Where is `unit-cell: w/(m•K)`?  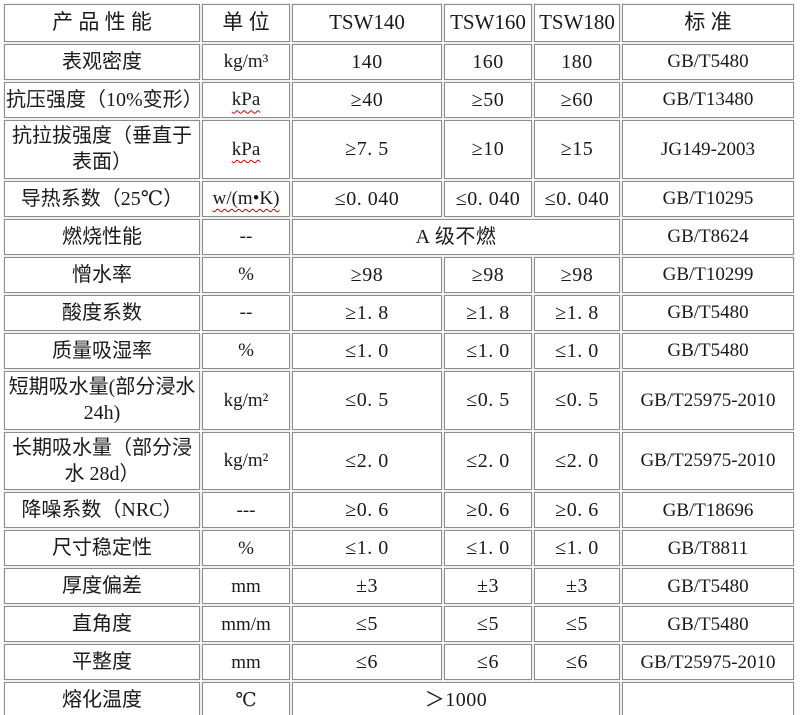 unit-cell: w/(m•K) is located at coordinates (246, 198).